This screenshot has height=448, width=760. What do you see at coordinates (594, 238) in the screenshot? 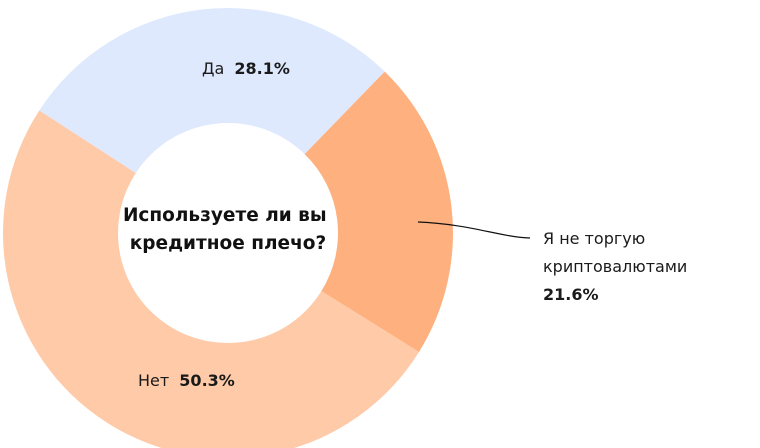
I see `slice-label-no-trading-line-1: Я не торгую` at bounding box center [594, 238].